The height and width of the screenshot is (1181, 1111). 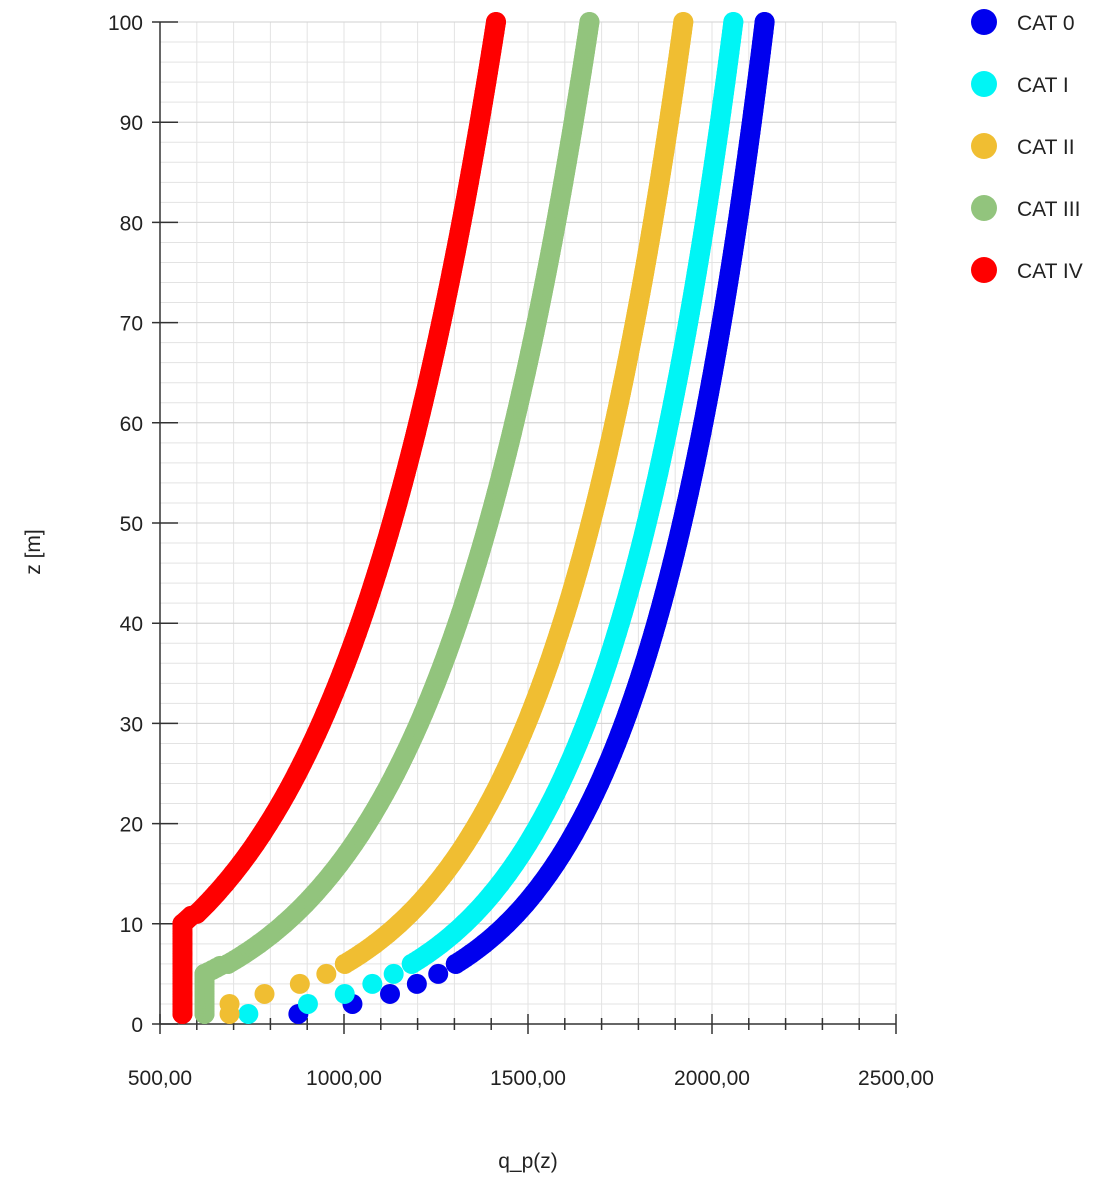 I want to click on y-tick-label: 60, so click(x=131, y=424).